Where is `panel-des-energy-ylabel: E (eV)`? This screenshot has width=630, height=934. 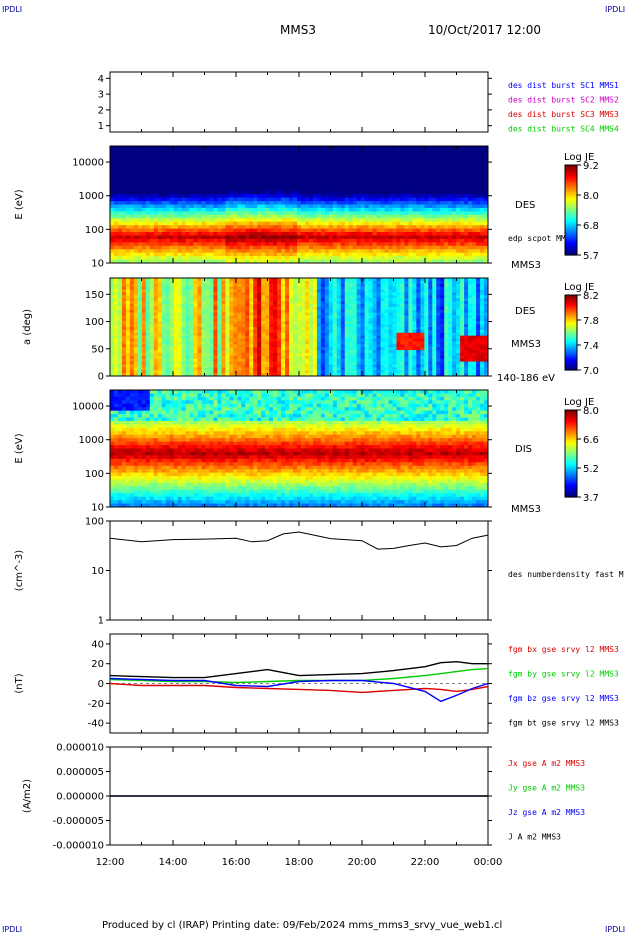 panel-des-energy-ylabel: E (eV) is located at coordinates (19, 204).